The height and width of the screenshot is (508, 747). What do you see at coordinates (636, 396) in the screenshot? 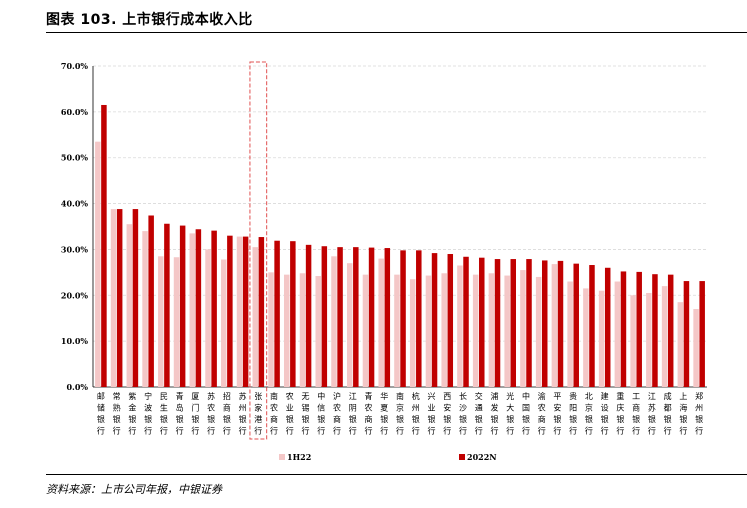
I see `category-label-char: 工` at bounding box center [636, 396].